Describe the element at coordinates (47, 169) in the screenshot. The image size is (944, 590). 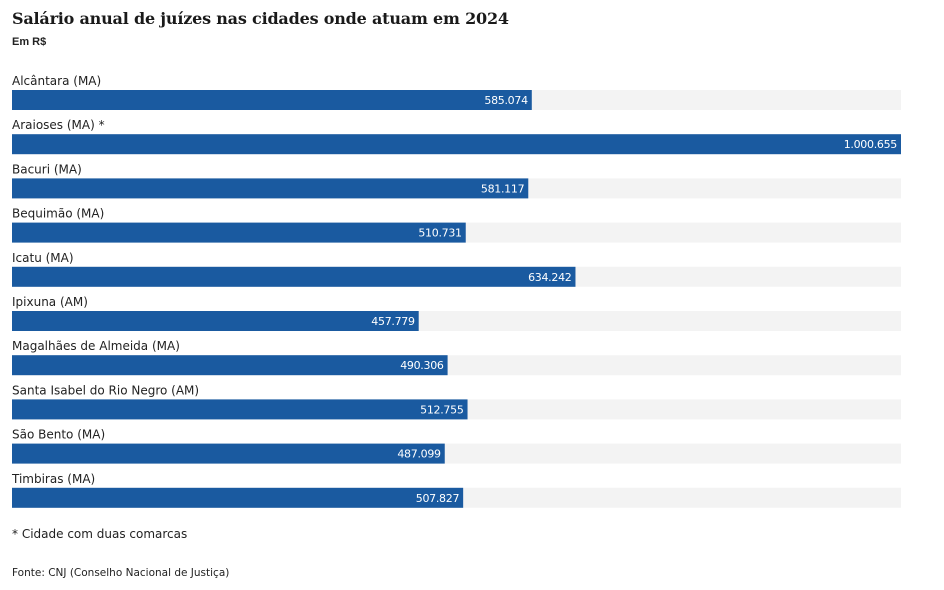
I see `category-label: Bacuri (MA)` at that location.